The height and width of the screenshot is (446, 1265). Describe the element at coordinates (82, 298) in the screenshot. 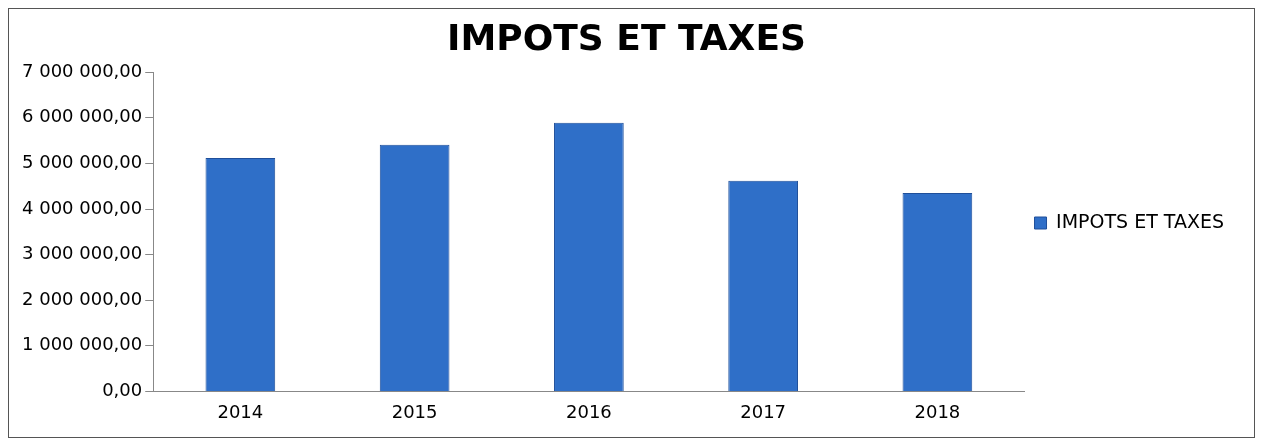

I see `y-tick-label: 2 000 000,00` at that location.